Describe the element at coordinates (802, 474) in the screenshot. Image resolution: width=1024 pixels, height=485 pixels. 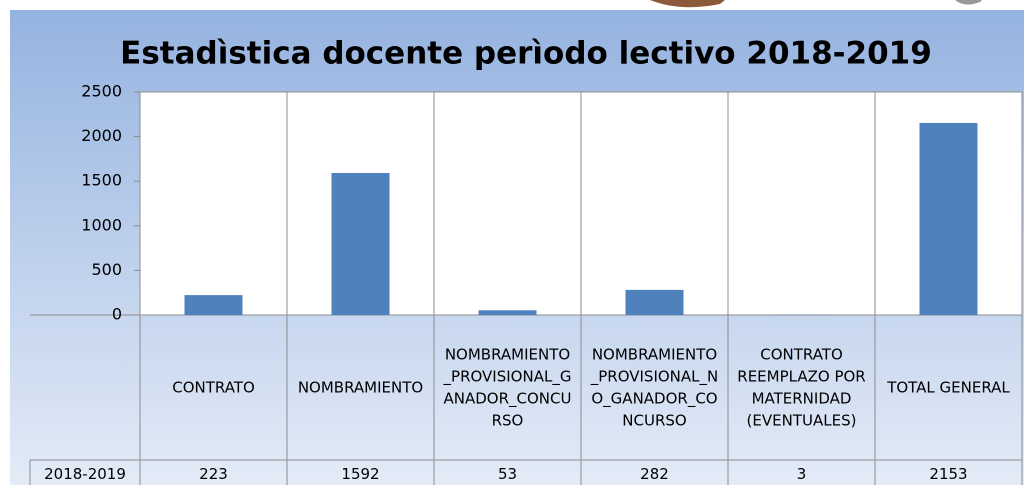
I see `table-value: 3` at that location.